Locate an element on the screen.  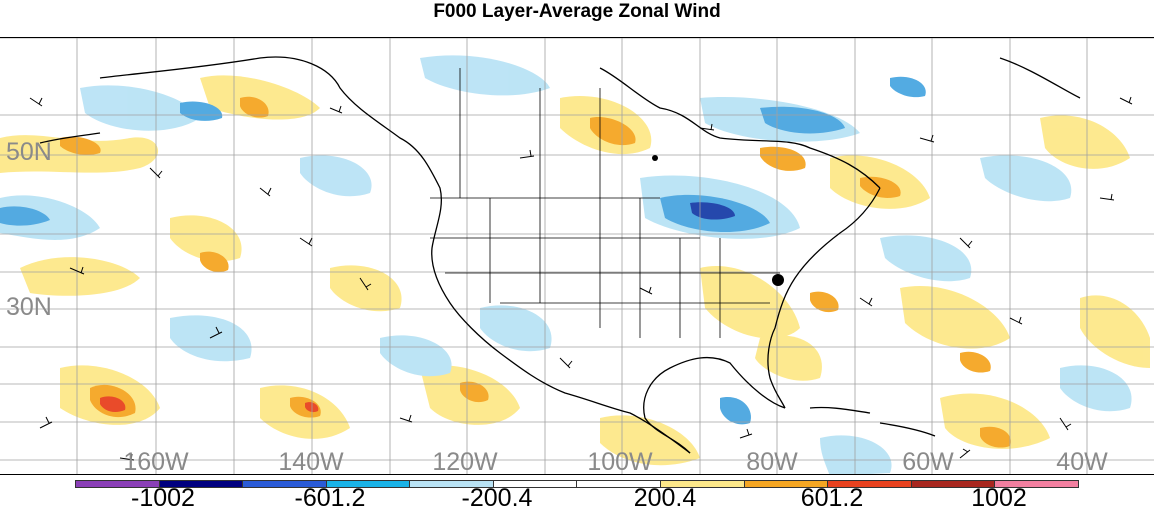
lon-label-80w: 80W is located at coordinates (772, 461).